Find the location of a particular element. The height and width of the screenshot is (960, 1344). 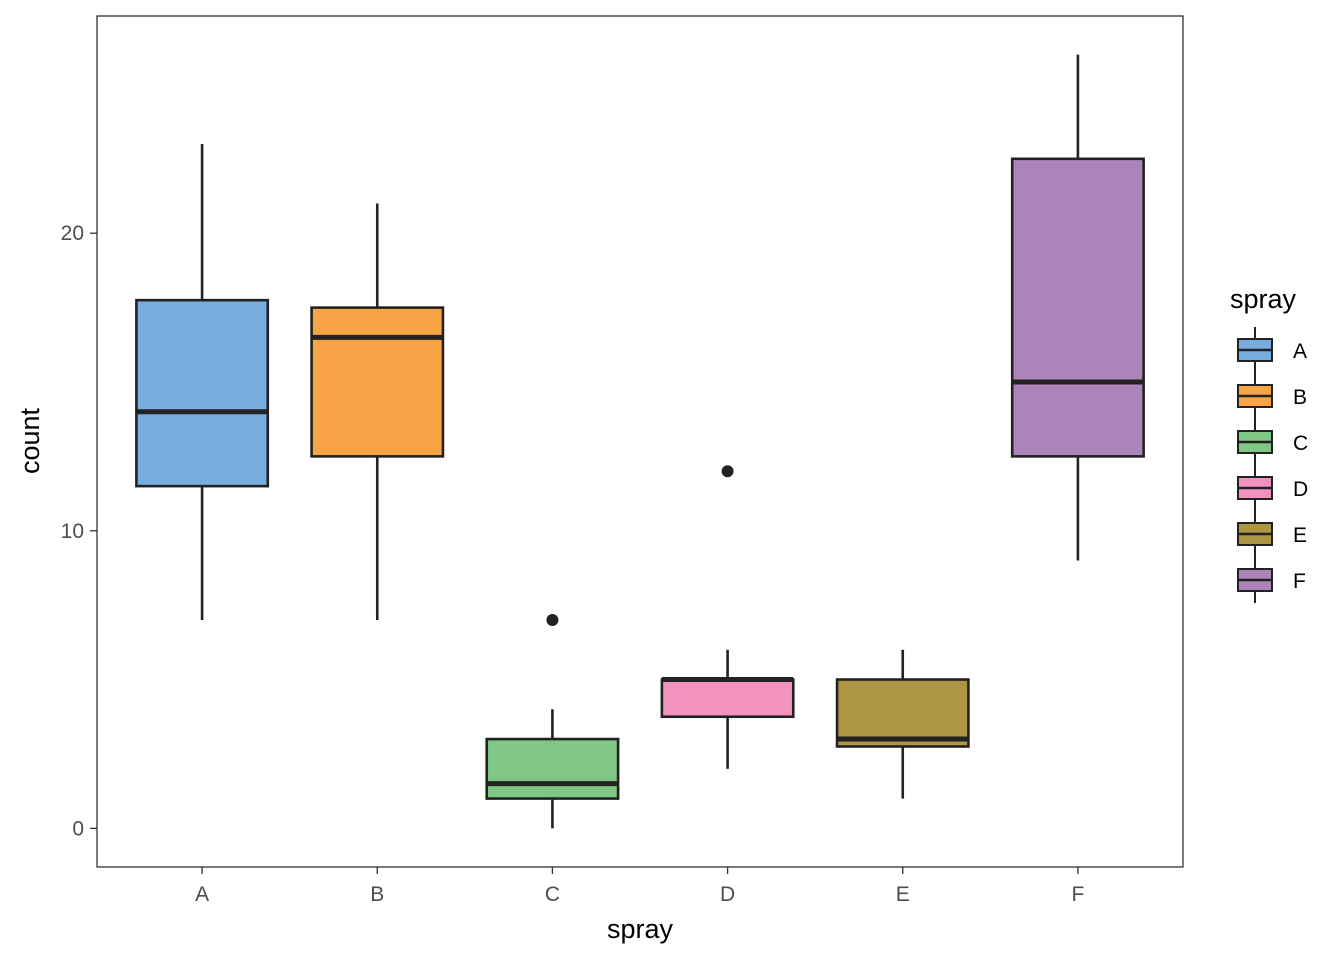

box-E is located at coordinates (902, 724).